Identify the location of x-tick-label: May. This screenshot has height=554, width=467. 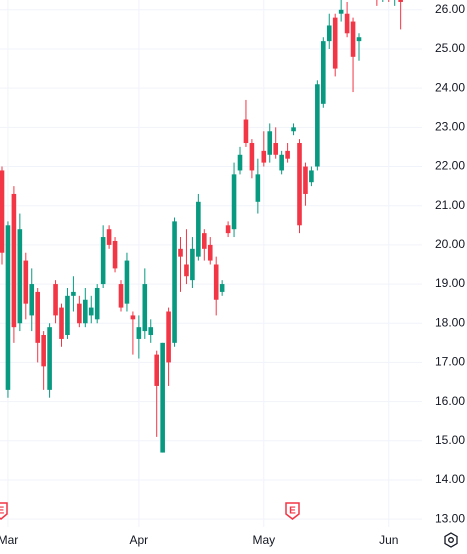
(263, 540).